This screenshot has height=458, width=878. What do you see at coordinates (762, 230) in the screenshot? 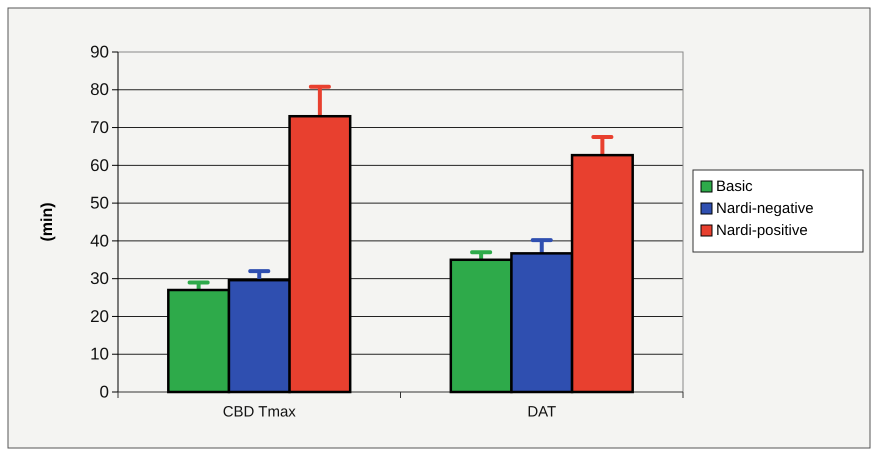
I see `legend-label: Nardi-positive` at bounding box center [762, 230].